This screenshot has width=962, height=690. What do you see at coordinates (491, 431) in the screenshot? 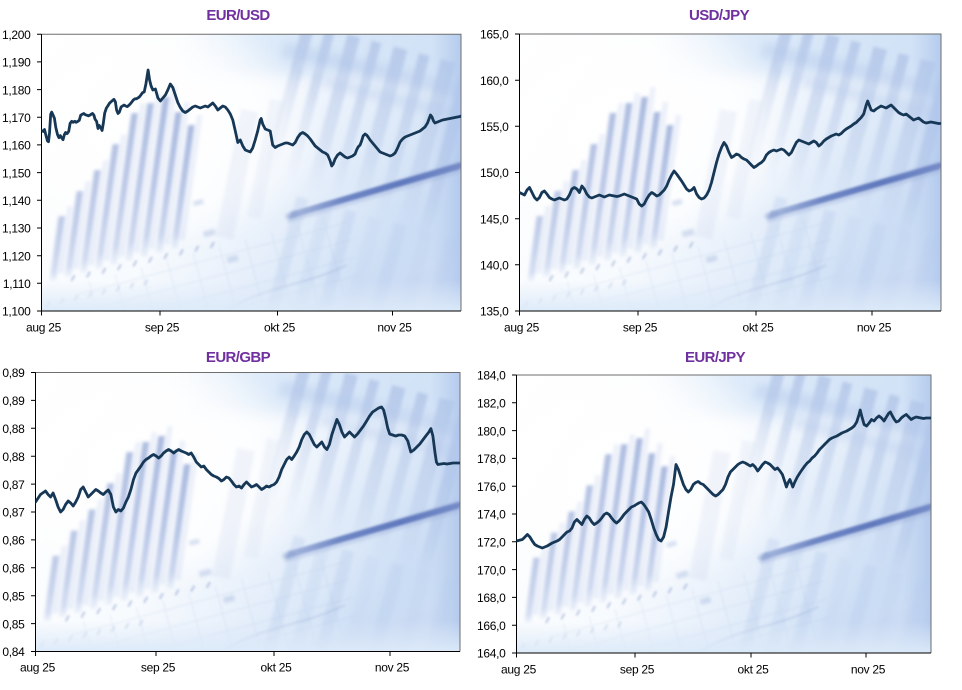
I see `svg-text: 180,0` at bounding box center [491, 431].